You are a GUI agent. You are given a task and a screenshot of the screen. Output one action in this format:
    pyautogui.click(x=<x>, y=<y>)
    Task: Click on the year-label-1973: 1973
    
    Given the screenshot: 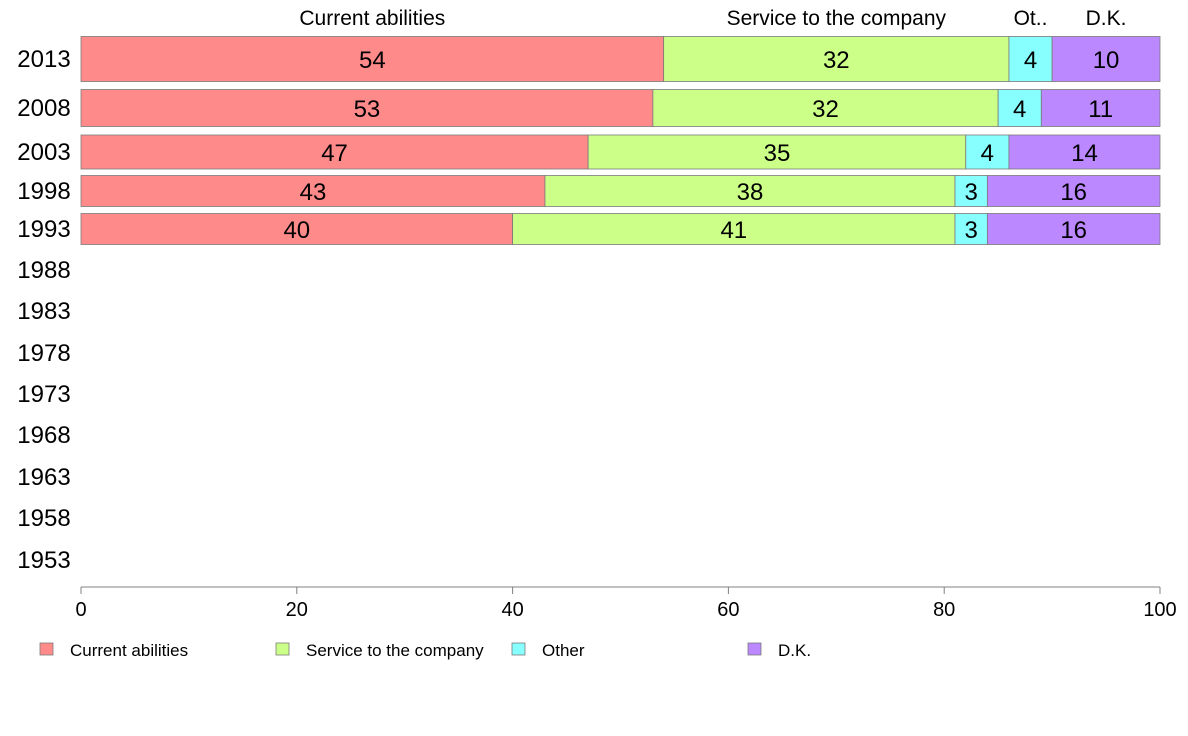 What is the action you would take?
    pyautogui.click(x=43, y=394)
    